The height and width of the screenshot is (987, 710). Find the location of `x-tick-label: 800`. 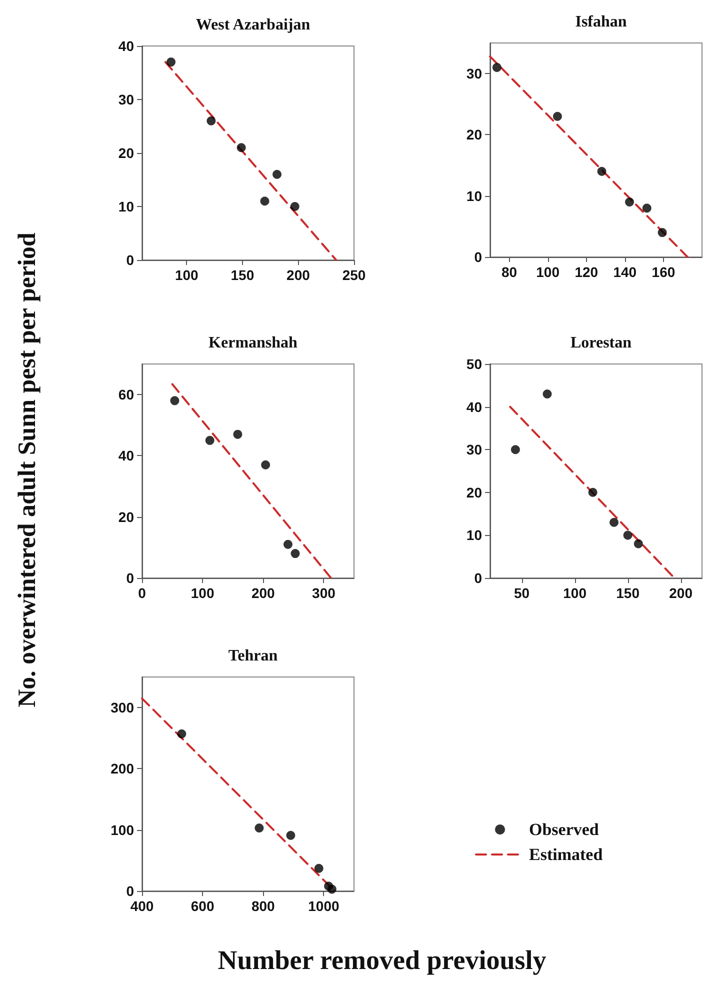

x-tick-label: 800 is located at coordinates (263, 906).